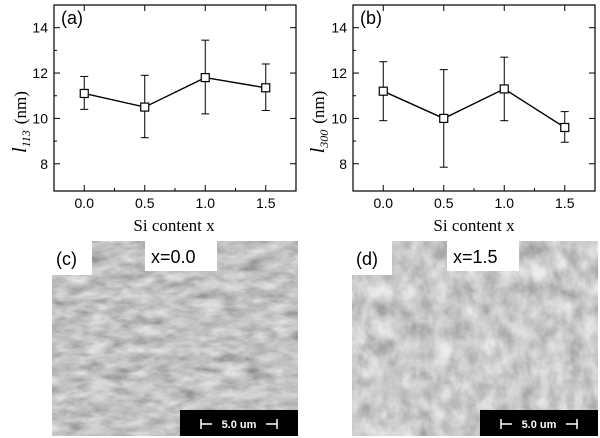 Image resolution: width=600 pixels, height=438 pixels. What do you see at coordinates (324, 139) in the screenshot?
I see `y-axis-subscript-b: 300` at bounding box center [324, 139].